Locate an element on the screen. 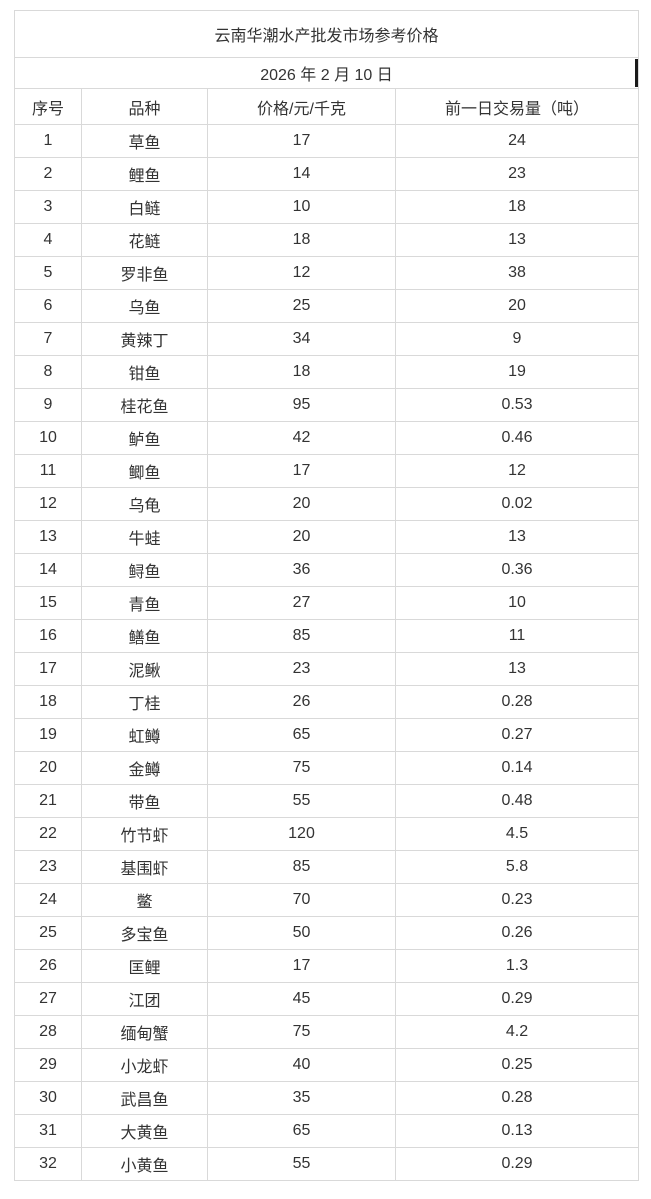 The image size is (651, 1199). table-row: 18 丁桂 26 0.28 is located at coordinates (327, 702).